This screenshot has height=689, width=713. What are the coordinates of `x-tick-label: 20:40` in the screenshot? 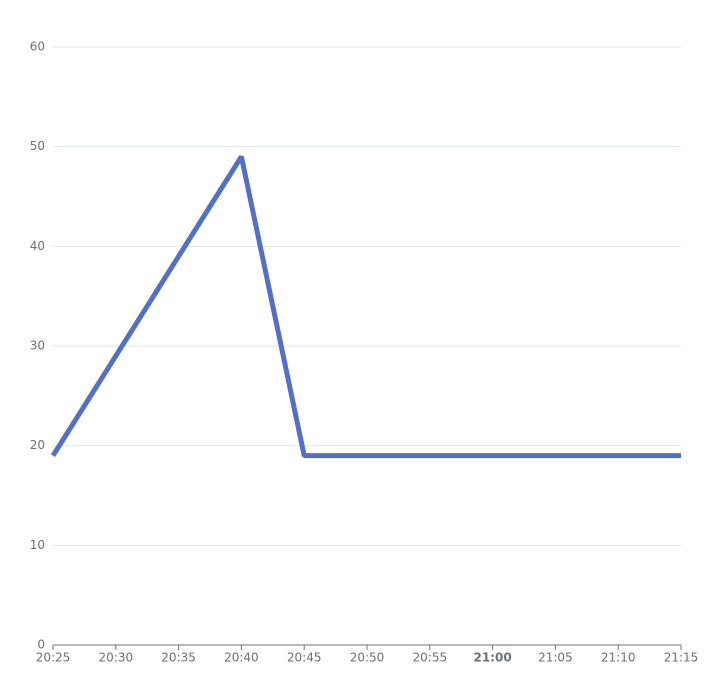 It's located at (241, 658).